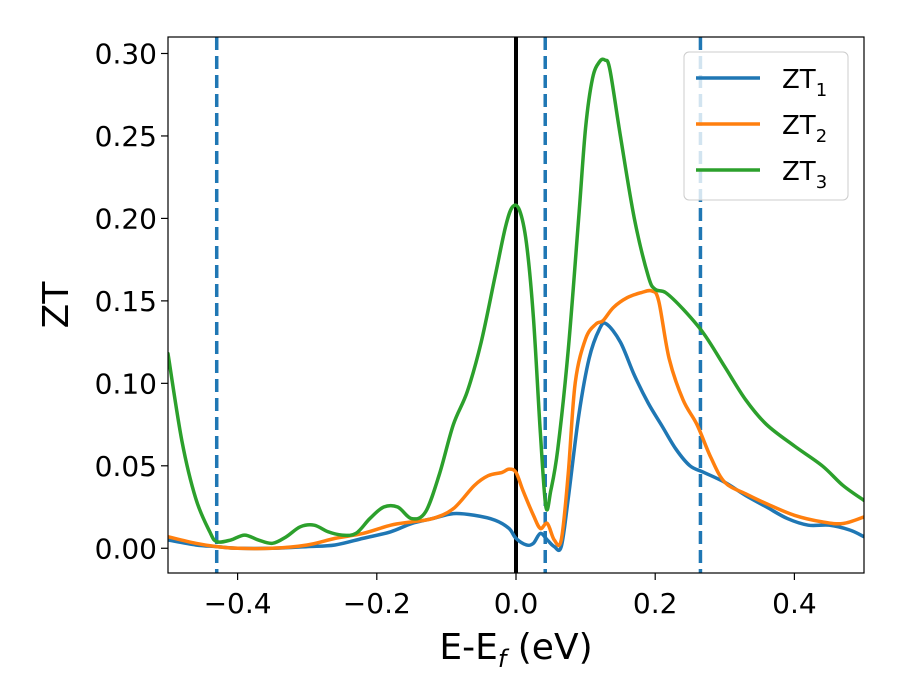  What do you see at coordinates (549, 647) in the screenshot?
I see `x-axis-label-units: (eV)` at bounding box center [549, 647].